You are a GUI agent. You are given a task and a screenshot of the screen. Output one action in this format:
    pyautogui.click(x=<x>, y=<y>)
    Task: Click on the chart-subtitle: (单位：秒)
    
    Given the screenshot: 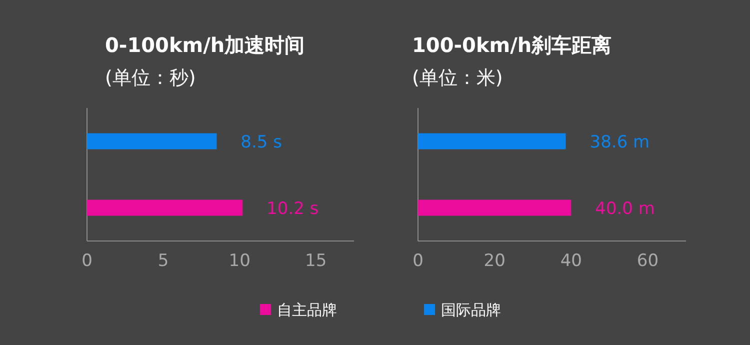 What is the action you would take?
    pyautogui.click(x=150, y=78)
    